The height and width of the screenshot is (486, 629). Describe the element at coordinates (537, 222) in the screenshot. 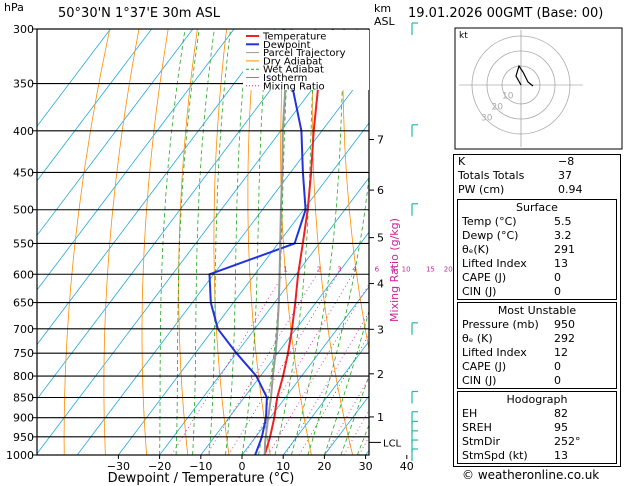

I see `indices.surface-row: Temp (°C) 5.5` at that location.